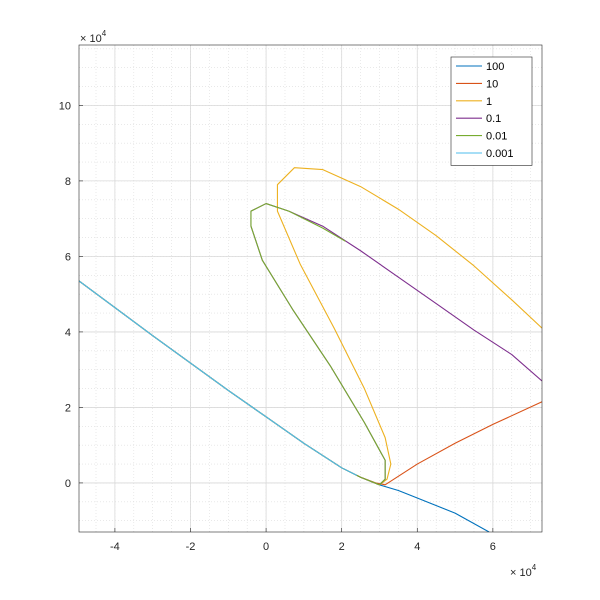 The width and height of the screenshot is (600, 600). What do you see at coordinates (342, 547) in the screenshot?
I see `x-tick-label: 2` at bounding box center [342, 547].